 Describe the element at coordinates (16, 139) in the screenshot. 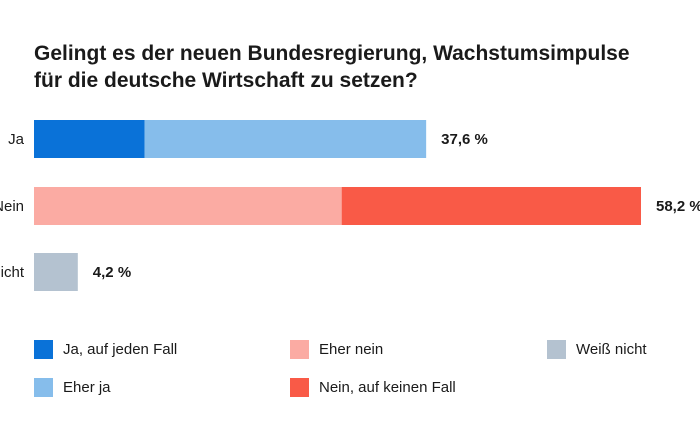

I see `category-label: Ja` at that location.